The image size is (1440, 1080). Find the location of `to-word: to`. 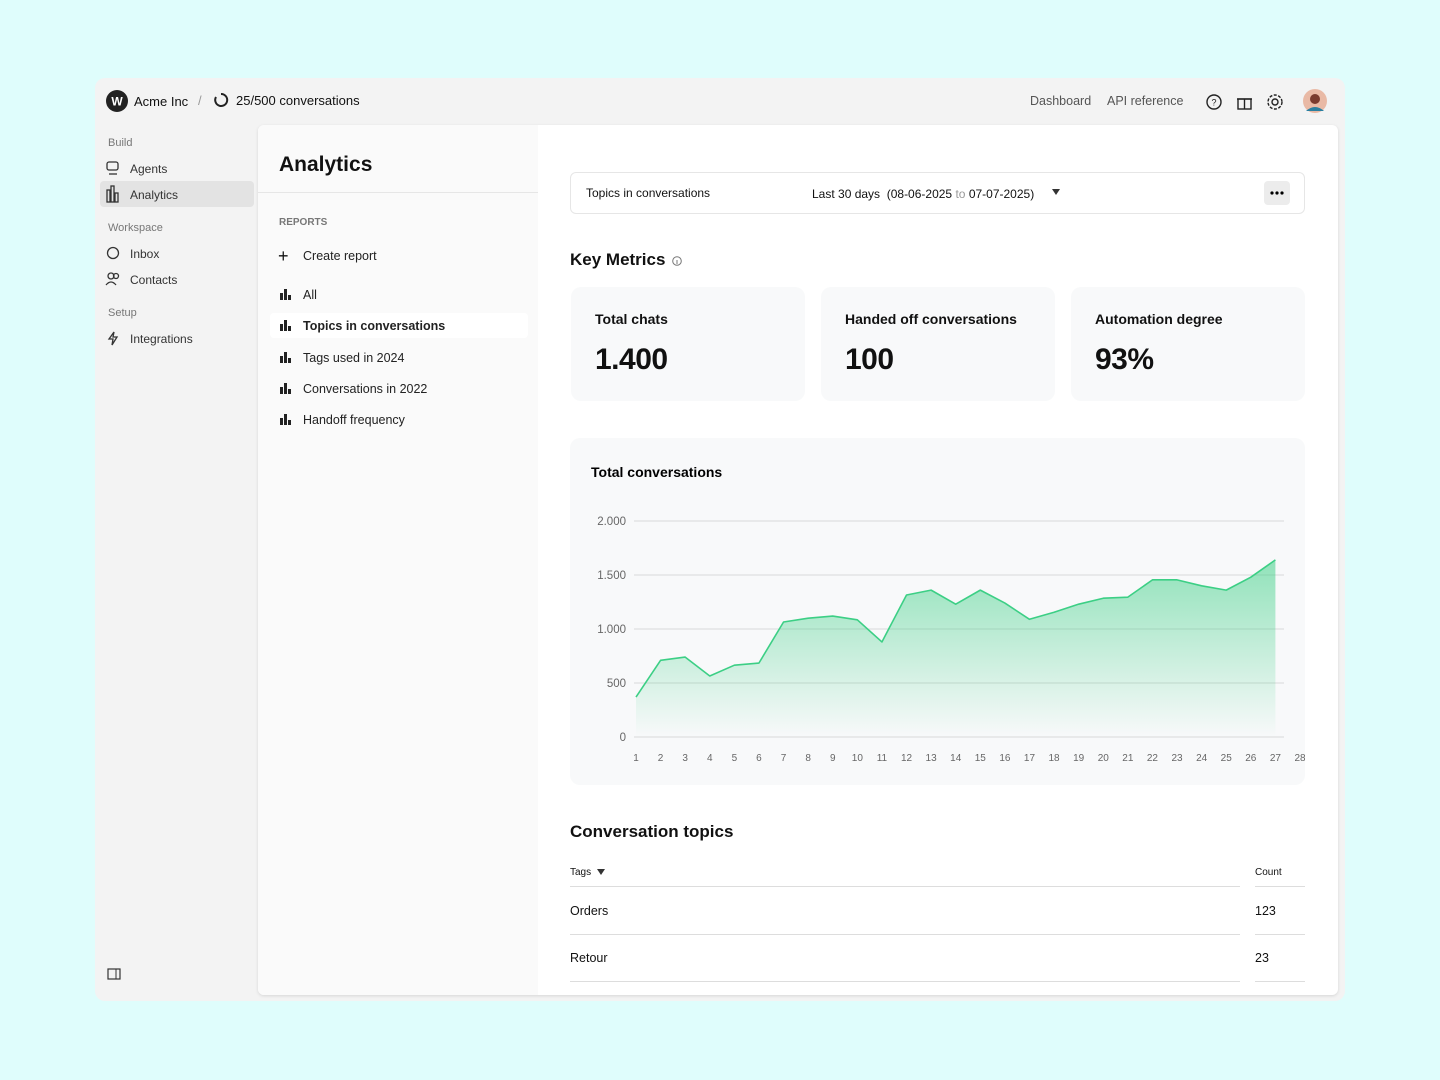

to-word: to is located at coordinates (960, 194).